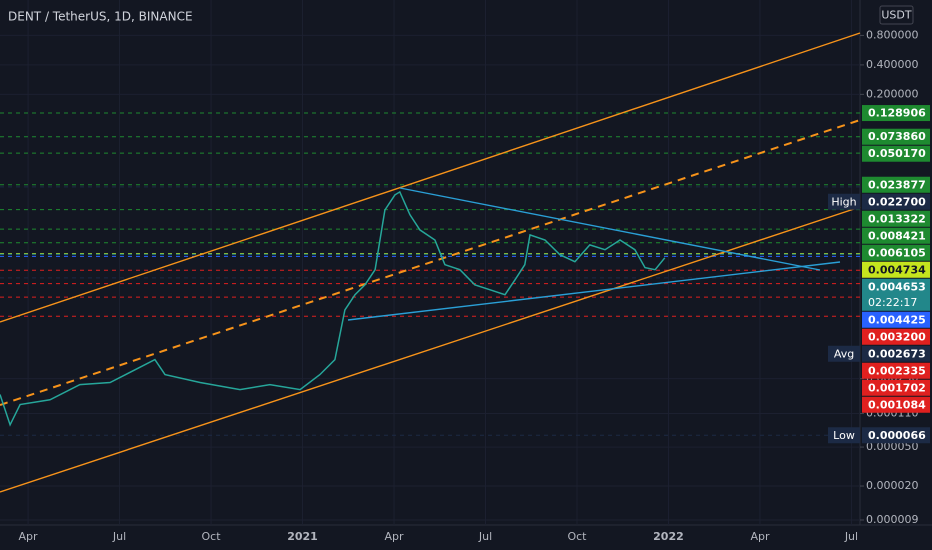  I want to click on level-label: 0.128906, so click(897, 113).